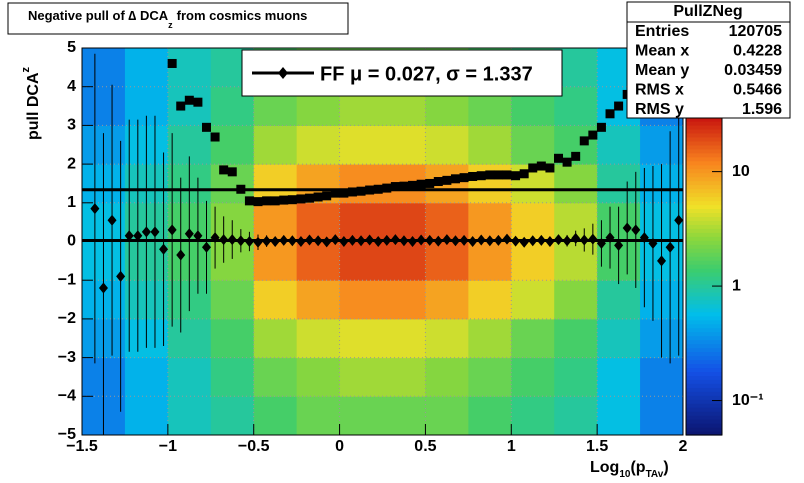 This screenshot has width=804, height=483. What do you see at coordinates (402, 73) in the screenshot?
I see `legend: FF μ = 0.027, σ = 1.337` at bounding box center [402, 73].